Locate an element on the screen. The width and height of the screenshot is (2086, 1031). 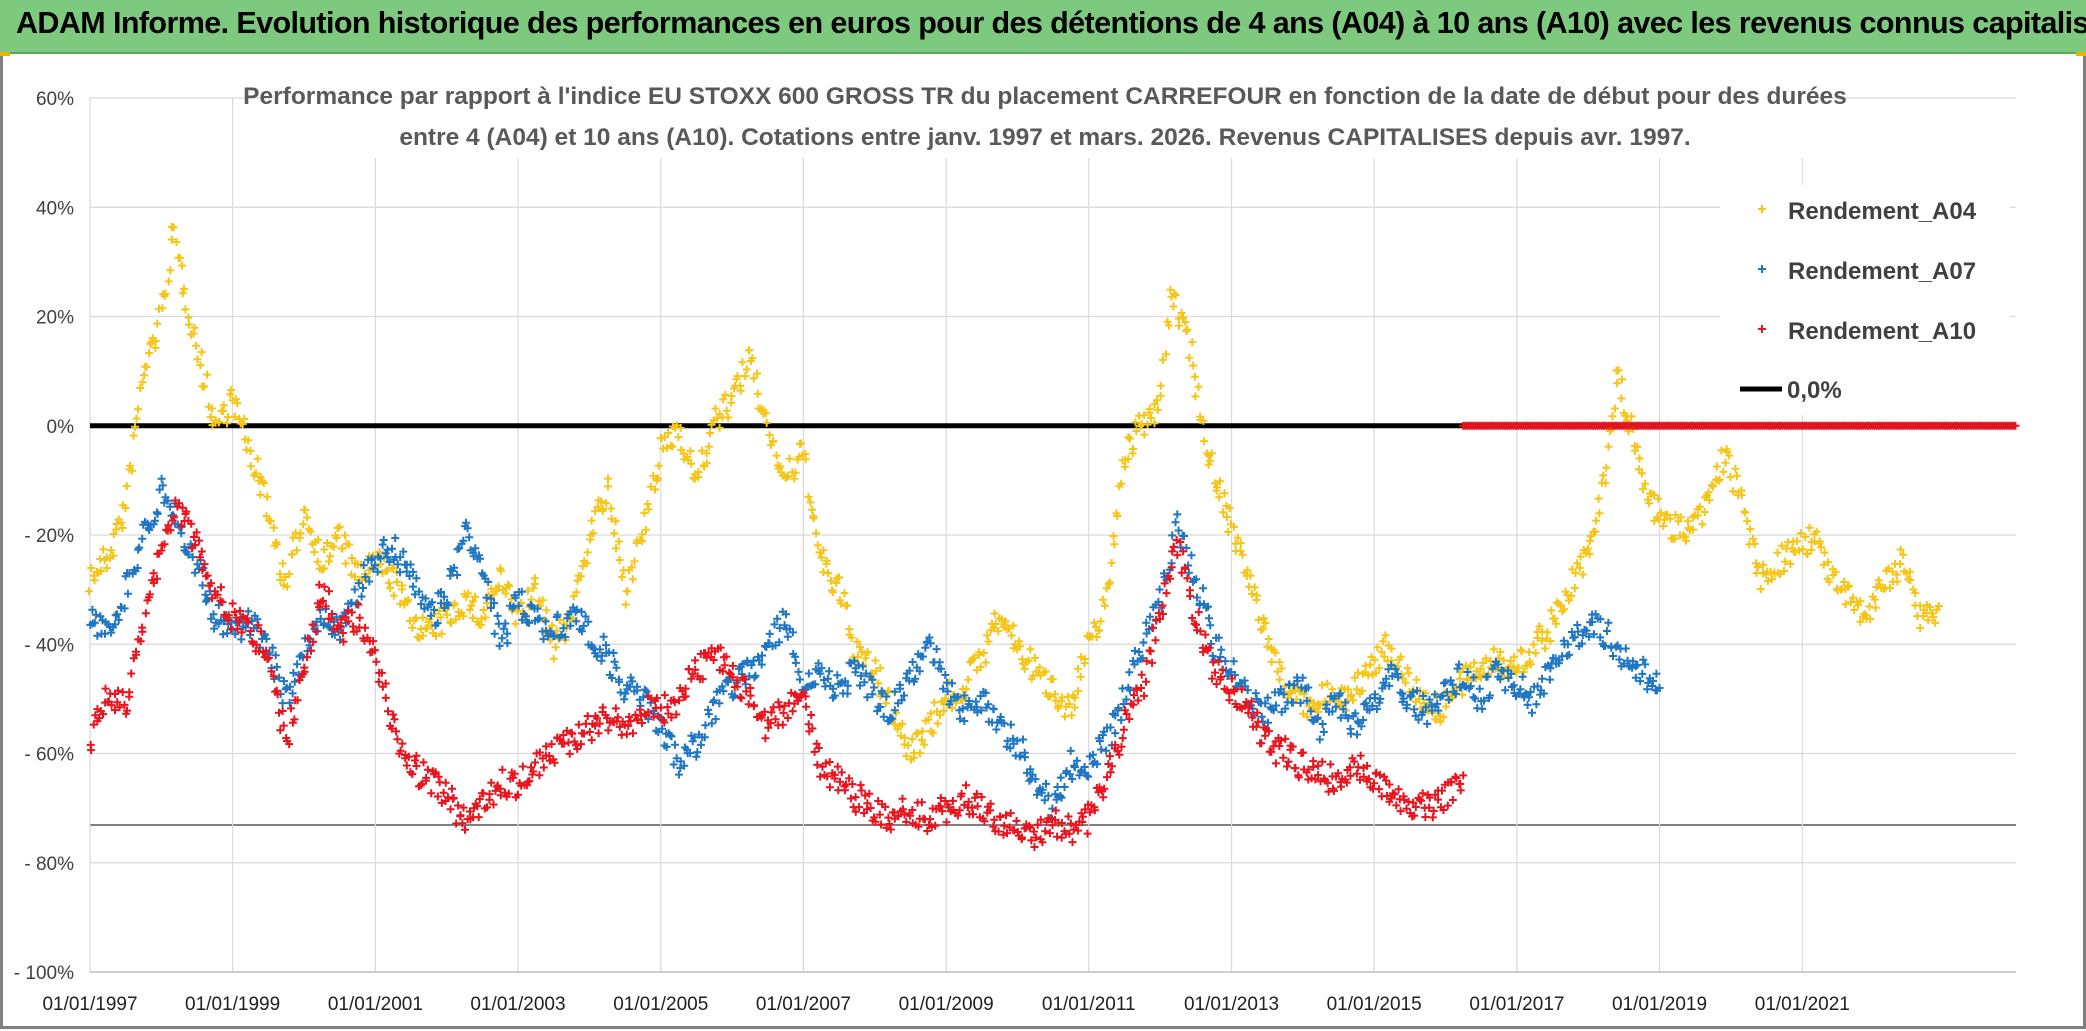
y-tick-label: - 60% is located at coordinates (49, 755).